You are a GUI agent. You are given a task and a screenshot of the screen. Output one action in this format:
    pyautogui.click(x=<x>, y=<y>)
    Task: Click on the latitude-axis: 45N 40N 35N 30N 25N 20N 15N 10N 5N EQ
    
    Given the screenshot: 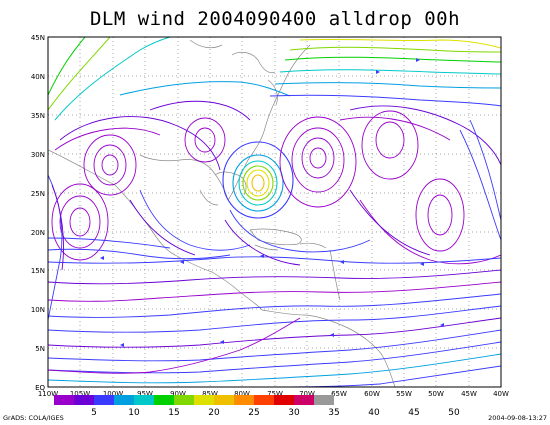 What is the action you would take?
    pyautogui.click(x=38, y=213)
    